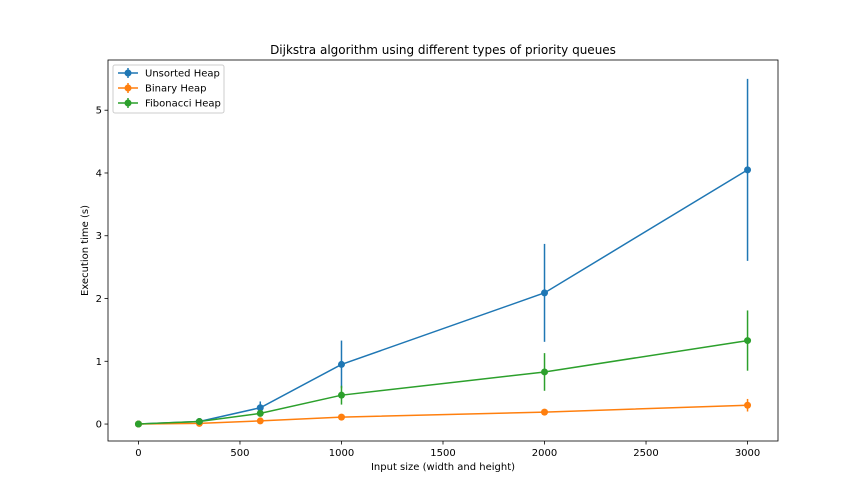  Describe the element at coordinates (341, 453) in the screenshot. I see `x-tick-label: 1000` at that location.